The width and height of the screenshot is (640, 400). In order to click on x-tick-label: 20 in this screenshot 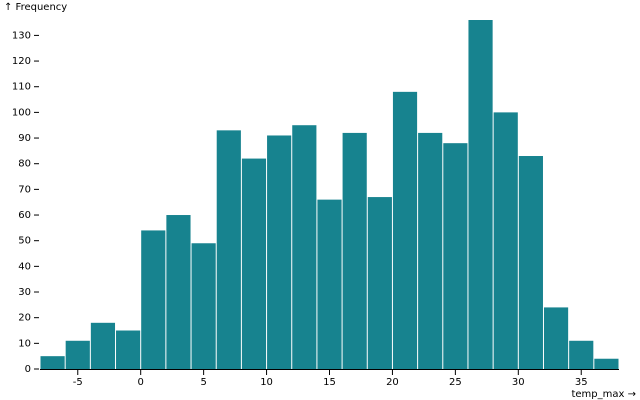, I will do `click(392, 382)`.